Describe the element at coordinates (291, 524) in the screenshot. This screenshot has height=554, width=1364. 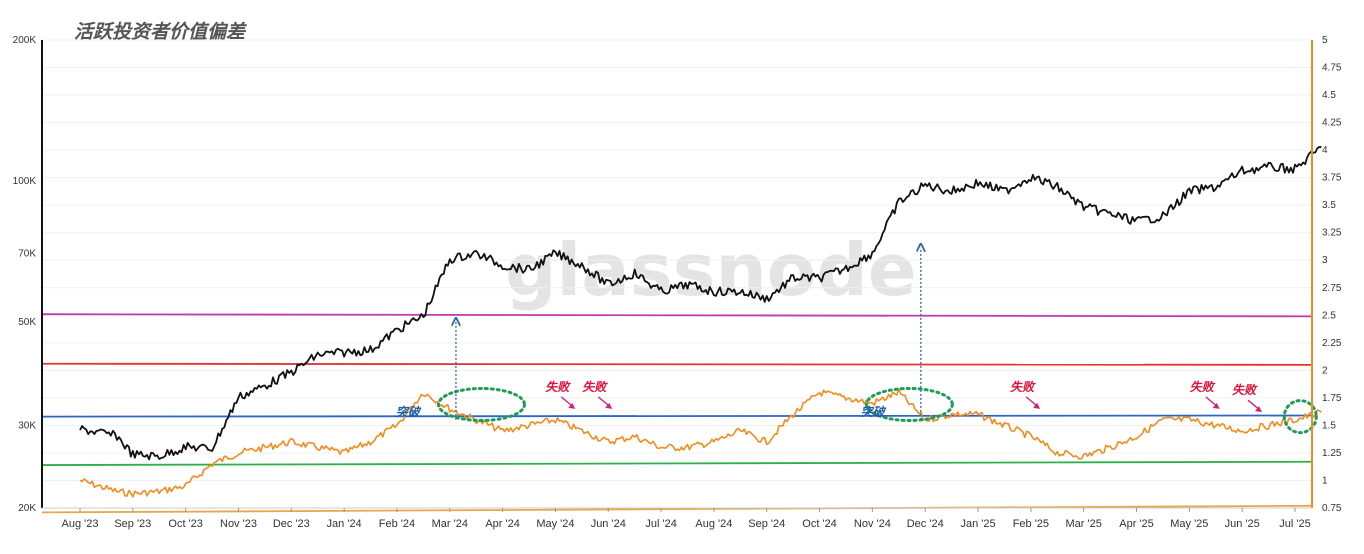
I see `x-tick-label: Dec '23` at that location.